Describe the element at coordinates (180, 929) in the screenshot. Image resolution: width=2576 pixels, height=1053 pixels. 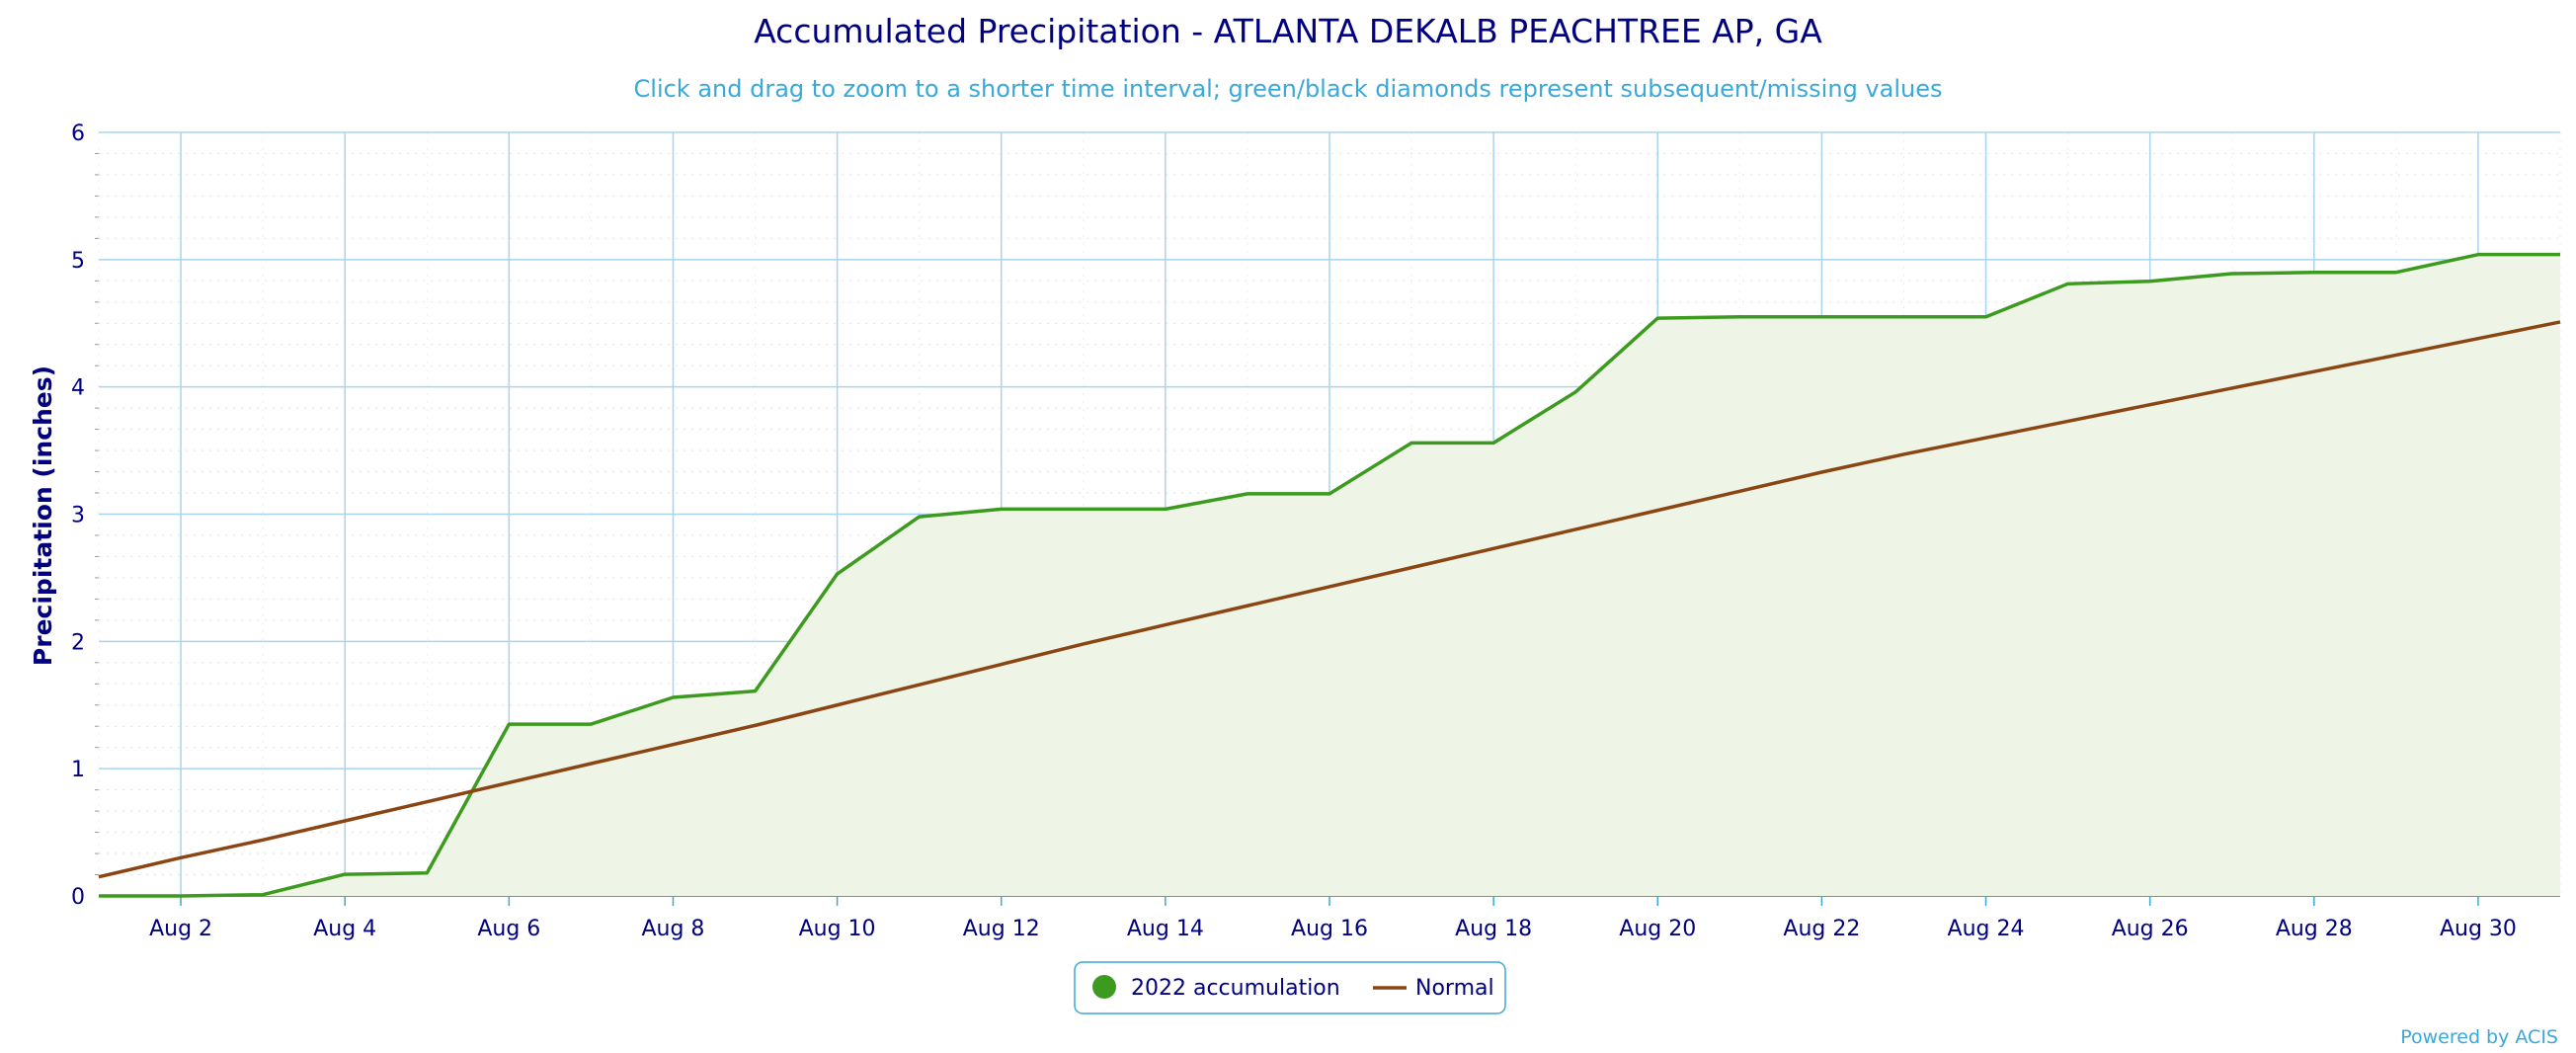
I see `x-tick-label: Aug 2` at that location.